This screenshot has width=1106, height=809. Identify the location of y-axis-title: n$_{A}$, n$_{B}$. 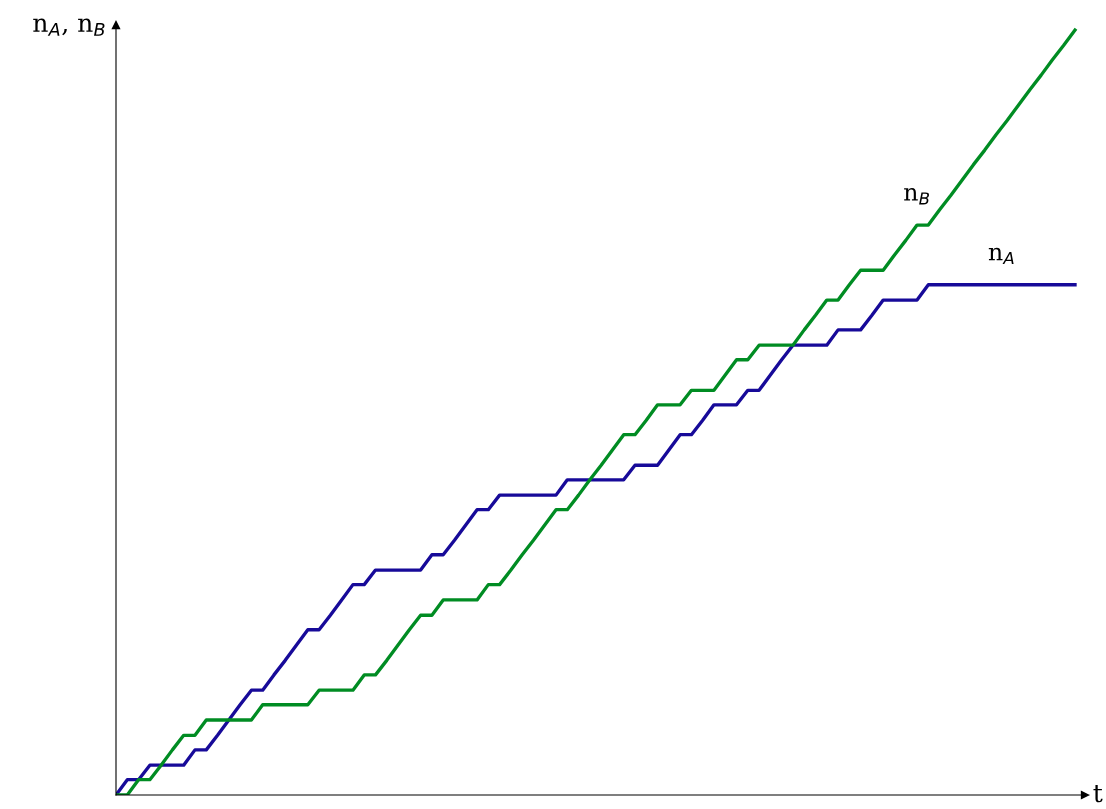
(69, 27).